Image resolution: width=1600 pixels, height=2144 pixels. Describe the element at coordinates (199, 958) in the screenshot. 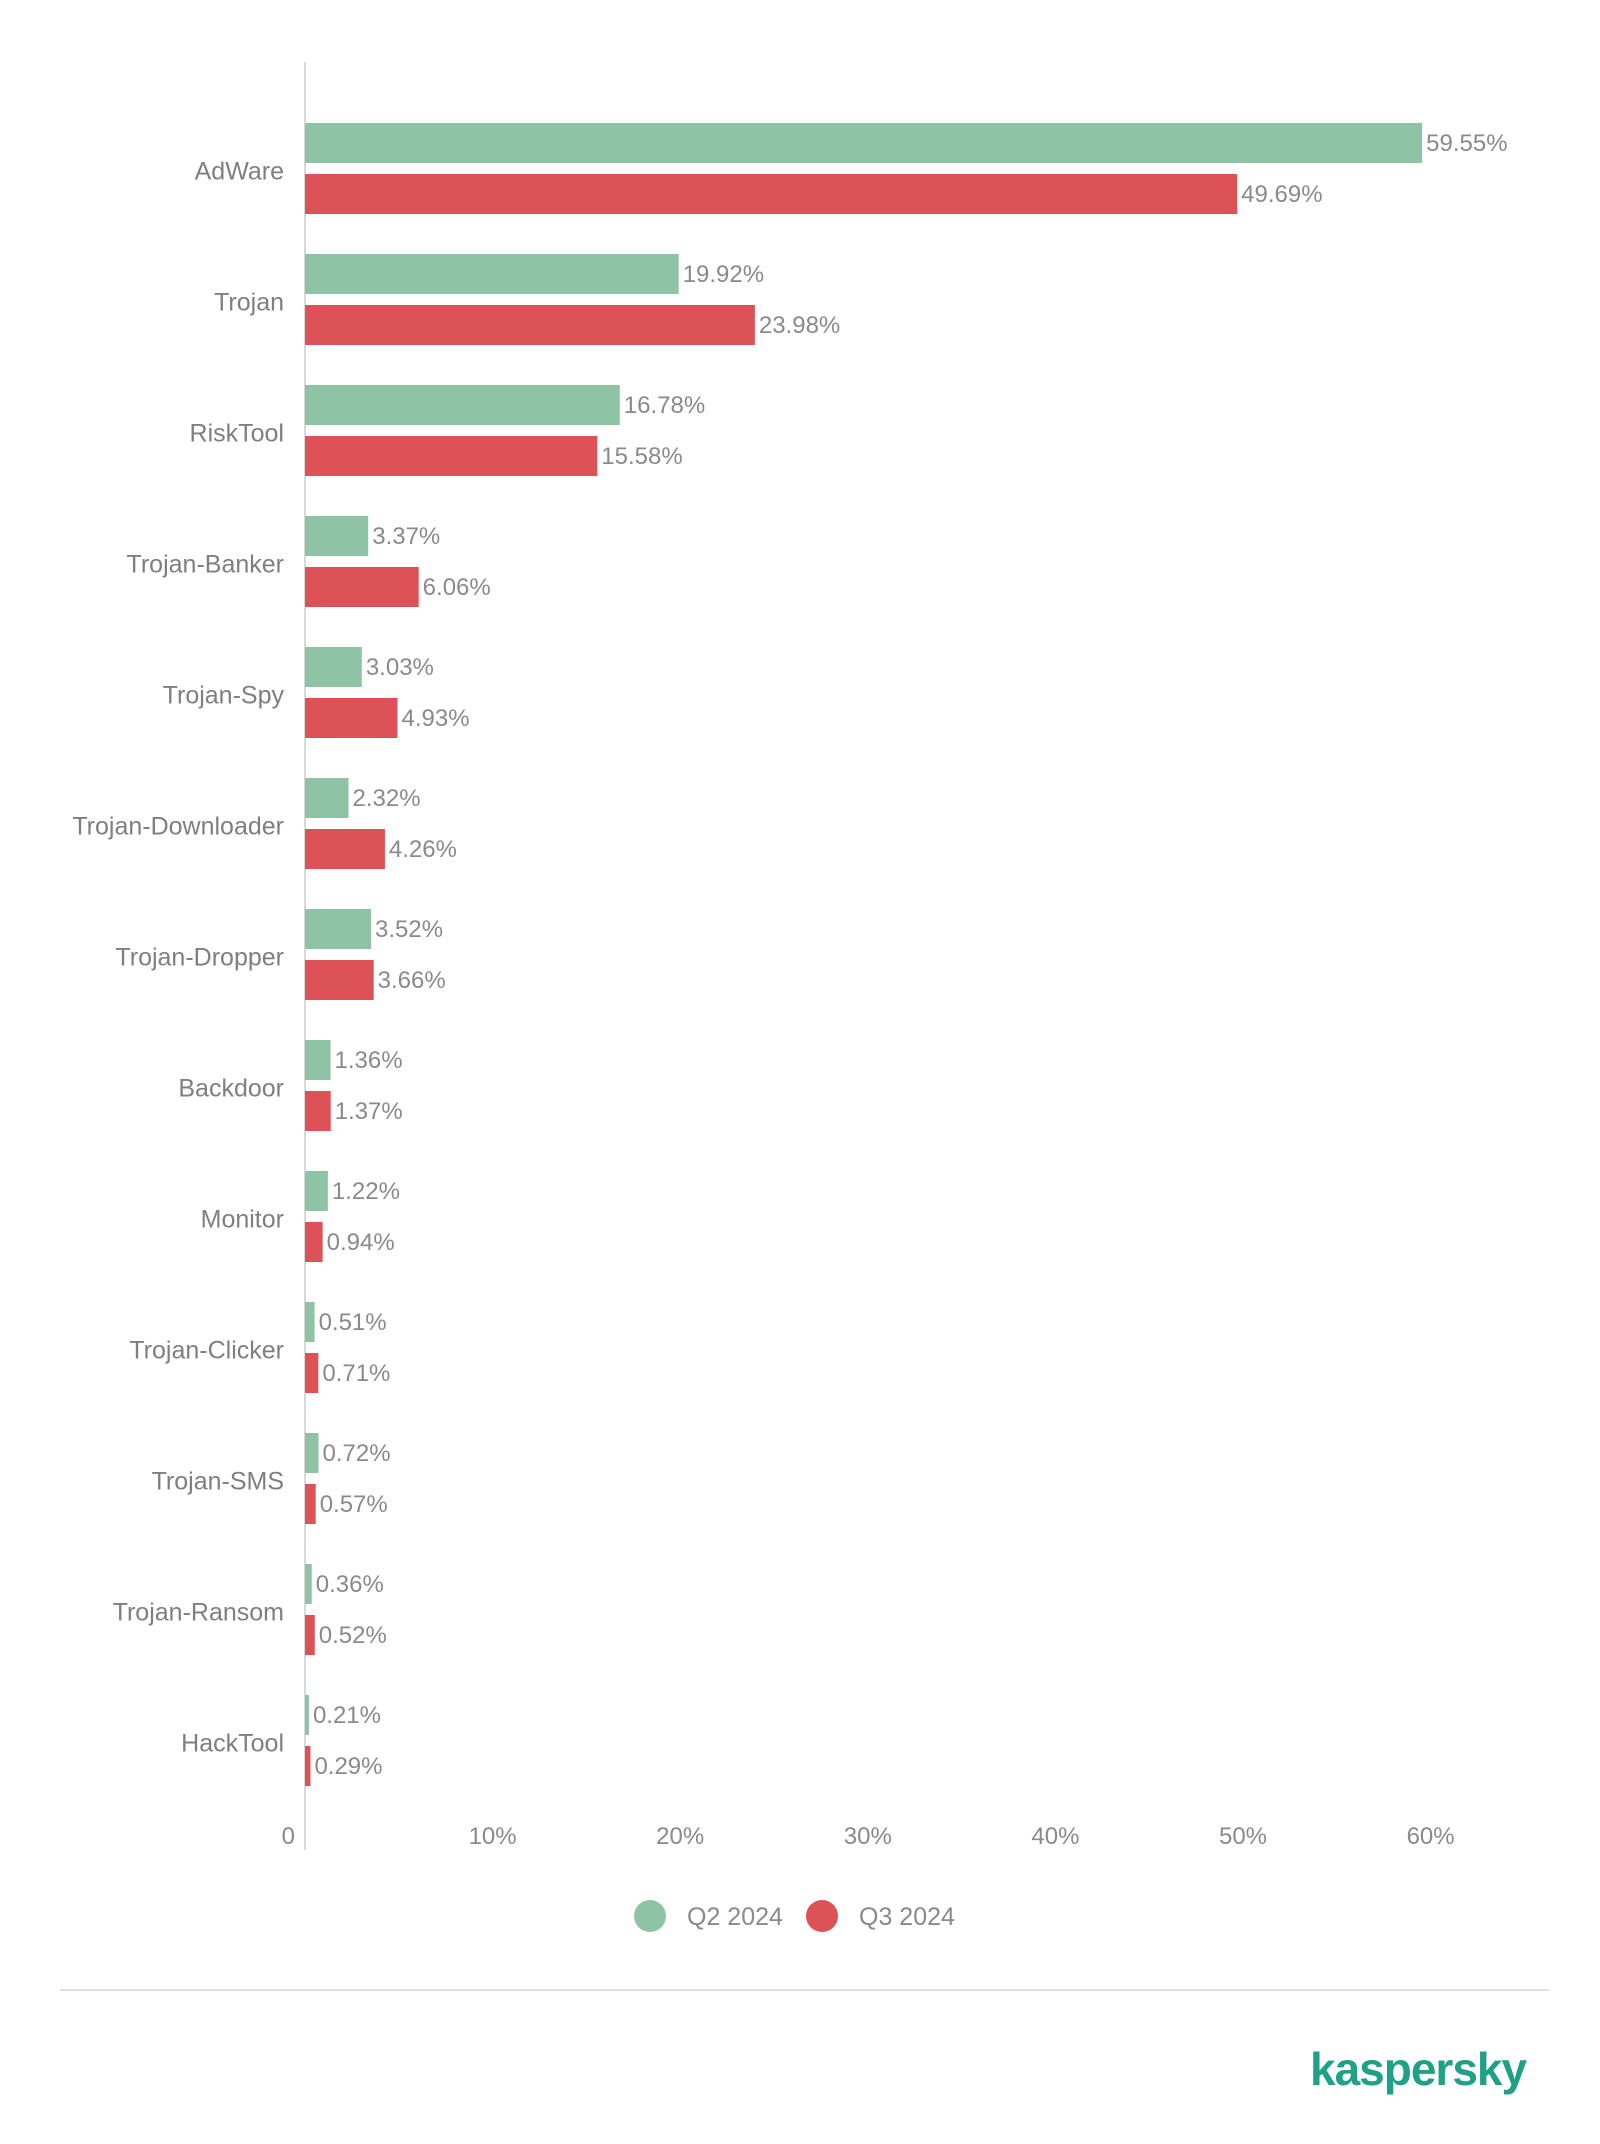

I see `category-label: Trojan-Dropper` at that location.